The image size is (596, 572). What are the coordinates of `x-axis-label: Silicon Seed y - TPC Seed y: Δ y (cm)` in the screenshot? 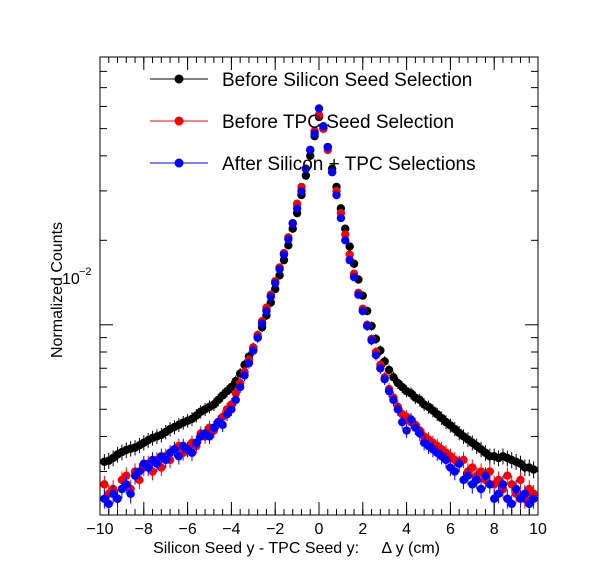 It's located at (296, 548).